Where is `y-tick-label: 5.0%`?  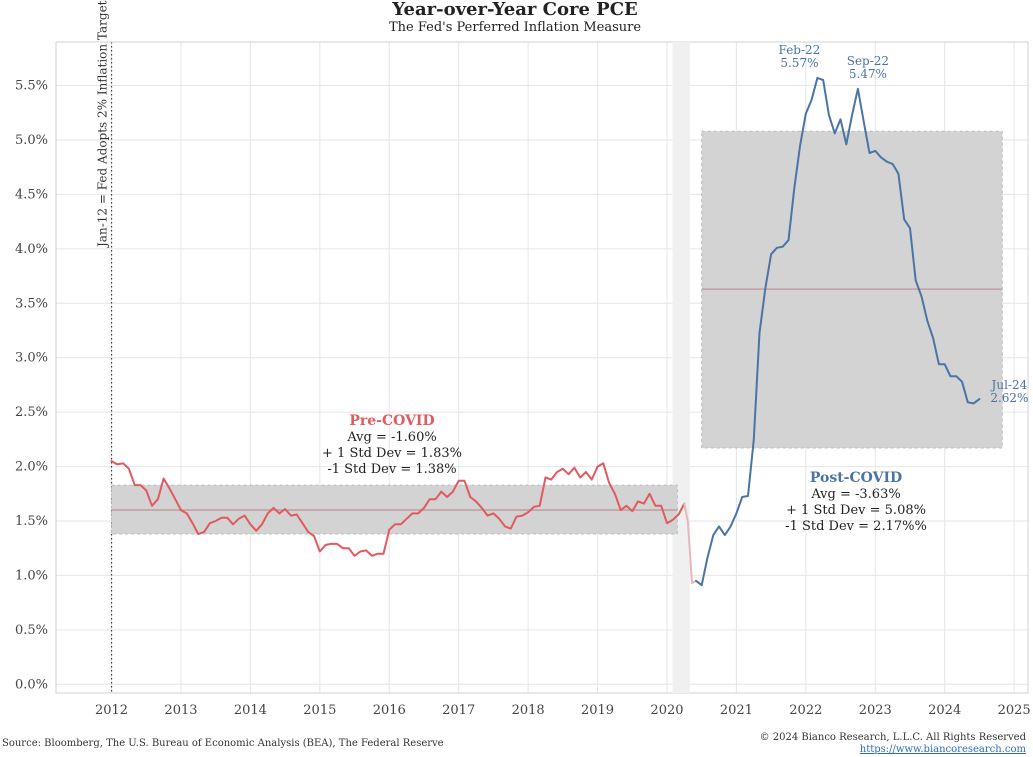 y-tick-label: 5.0% is located at coordinates (31, 140).